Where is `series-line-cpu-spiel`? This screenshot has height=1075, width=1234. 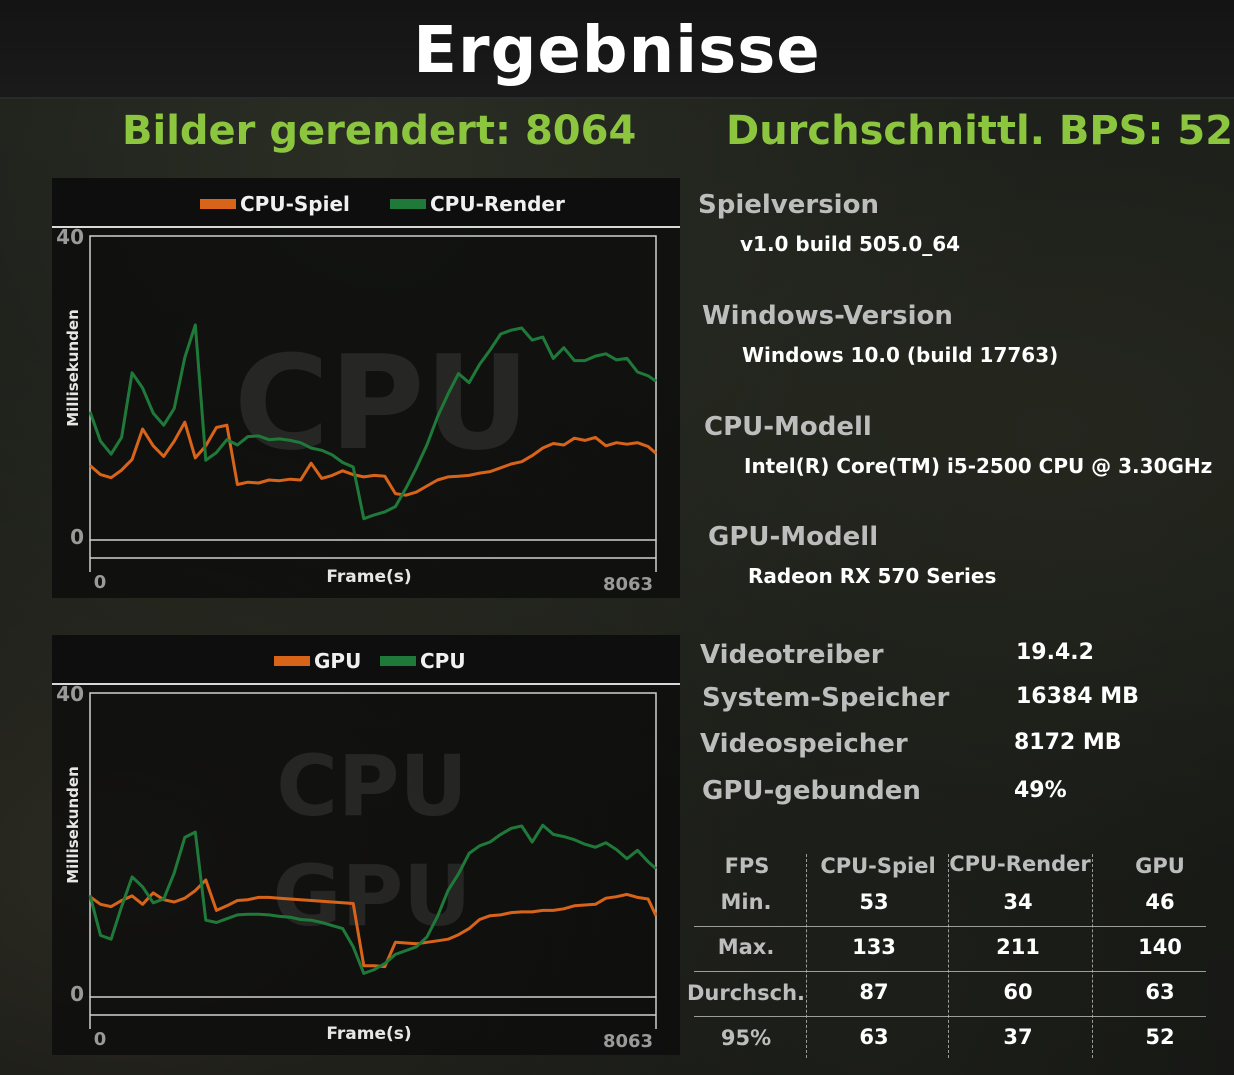
series-line-cpu-spiel is located at coordinates (373, 458).